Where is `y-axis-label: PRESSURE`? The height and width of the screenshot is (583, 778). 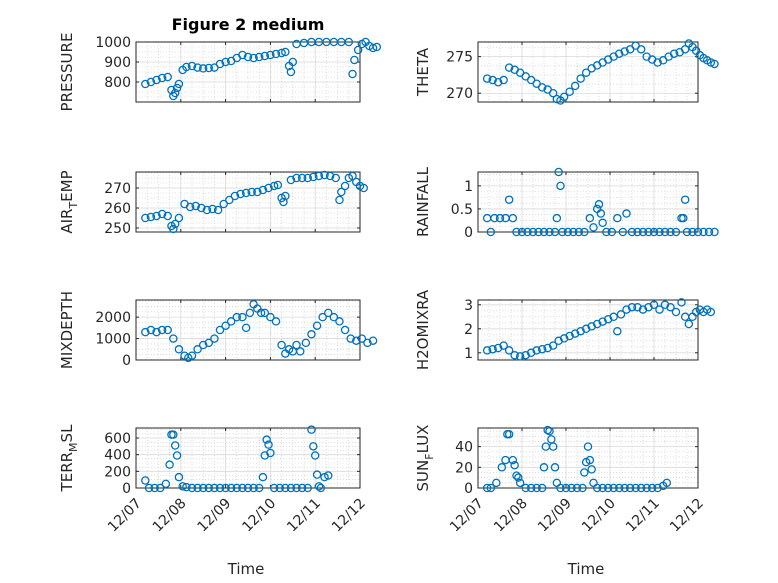 y-axis-label: PRESSURE is located at coordinates (67, 72).